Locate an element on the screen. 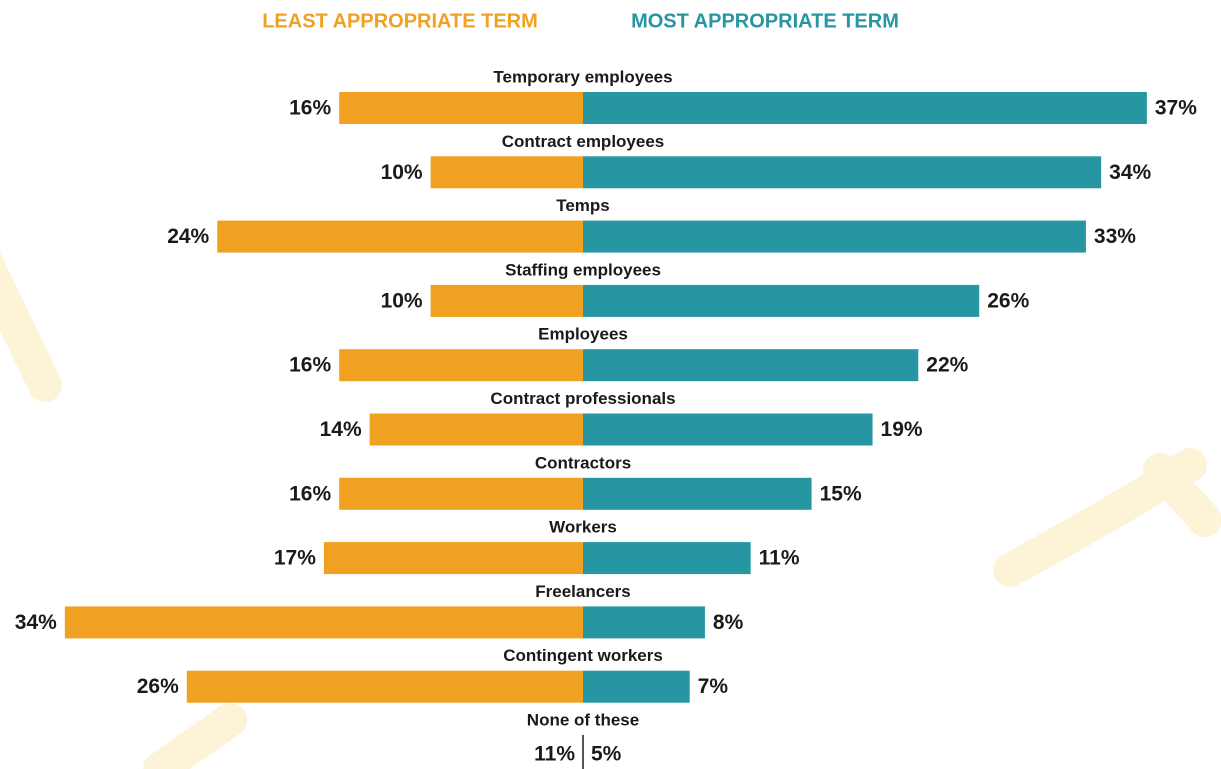  value-label: 15% is located at coordinates (841, 493).